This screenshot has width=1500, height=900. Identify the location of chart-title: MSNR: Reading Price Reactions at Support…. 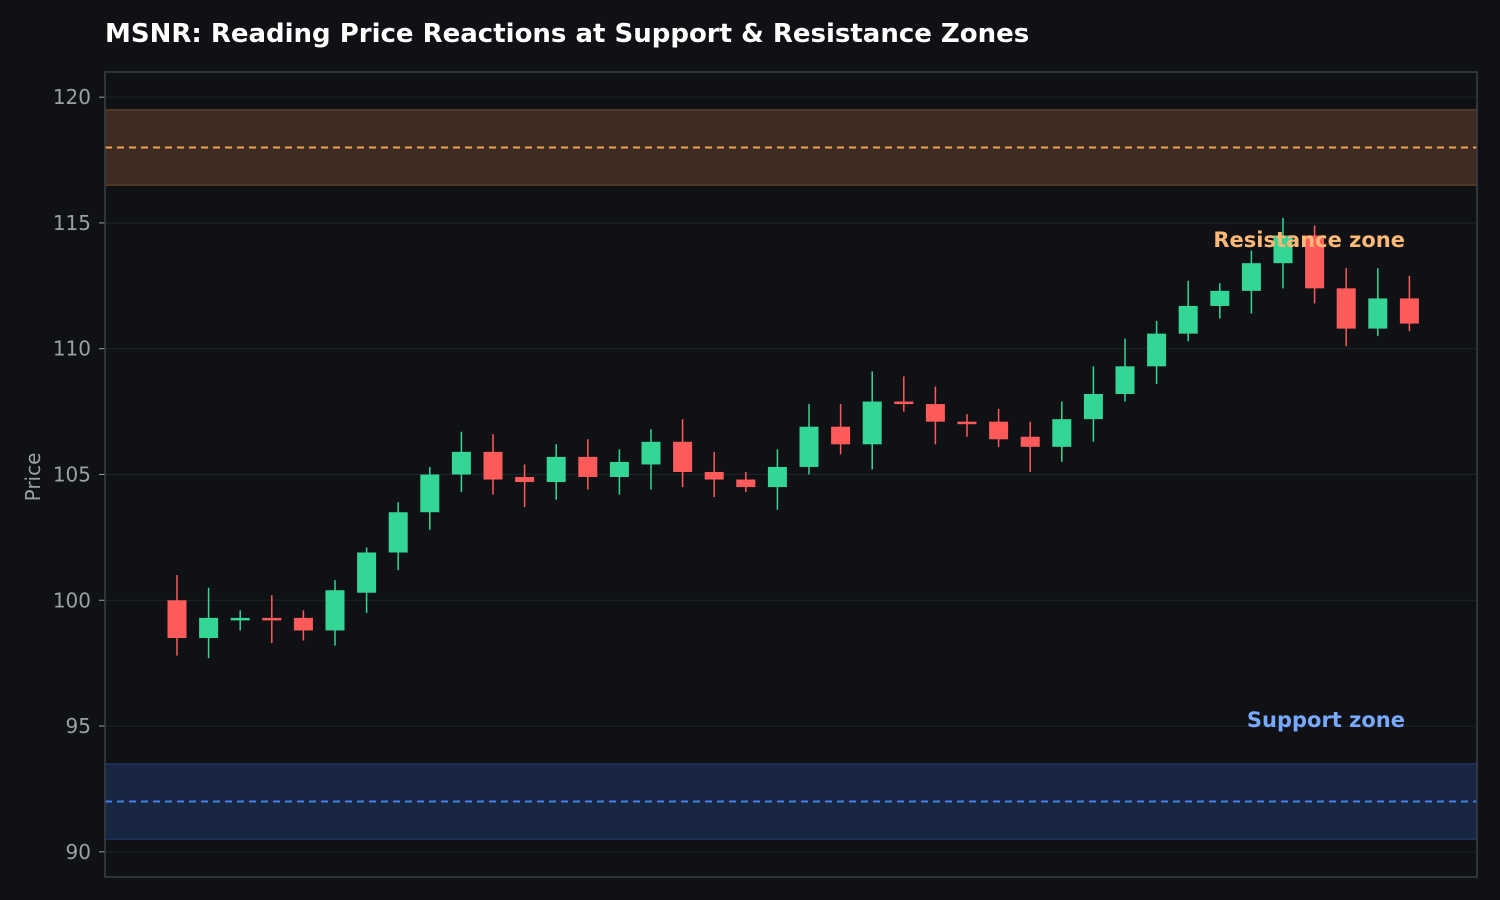
(567, 34).